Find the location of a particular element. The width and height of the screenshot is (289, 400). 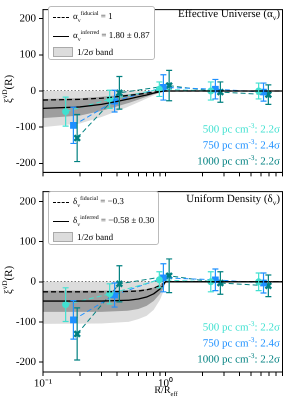

legend-label: α$_{v}$$^{fiducial}$ = 1 is located at coordinates (93, 18).